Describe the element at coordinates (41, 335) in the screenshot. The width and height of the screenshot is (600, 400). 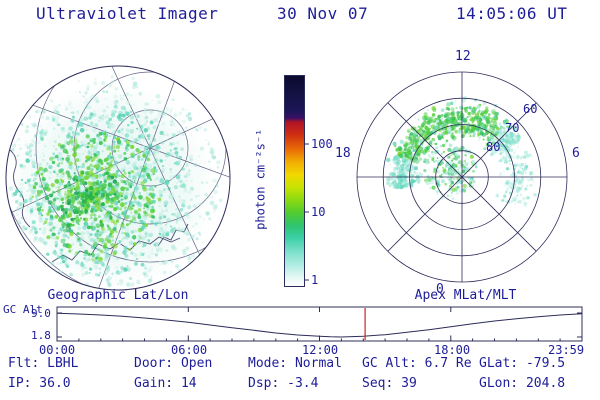
I see `alt-ymin-label: 1.8` at that location.